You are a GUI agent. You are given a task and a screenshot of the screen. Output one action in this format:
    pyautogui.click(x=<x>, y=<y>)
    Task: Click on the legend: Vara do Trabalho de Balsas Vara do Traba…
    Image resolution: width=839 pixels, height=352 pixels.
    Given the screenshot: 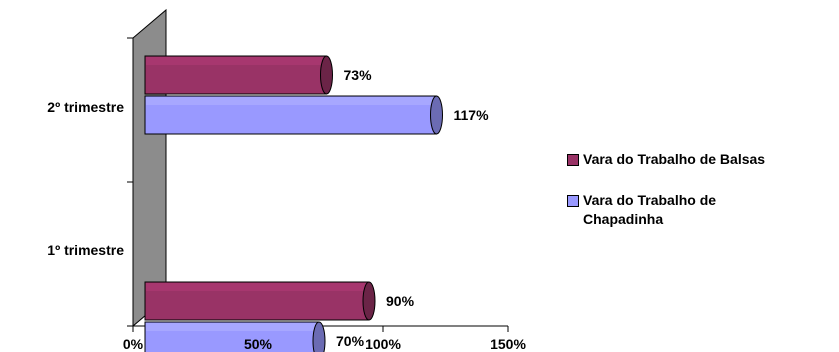 What is the action you would take?
    pyautogui.click(x=703, y=200)
    